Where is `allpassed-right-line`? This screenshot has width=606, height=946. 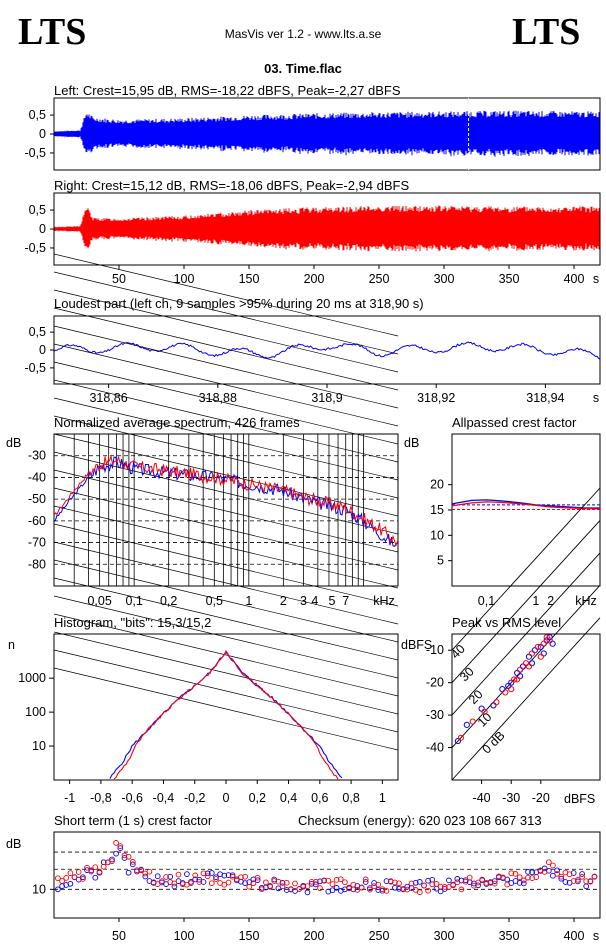
allpassed-right-line is located at coordinates (526, 505).